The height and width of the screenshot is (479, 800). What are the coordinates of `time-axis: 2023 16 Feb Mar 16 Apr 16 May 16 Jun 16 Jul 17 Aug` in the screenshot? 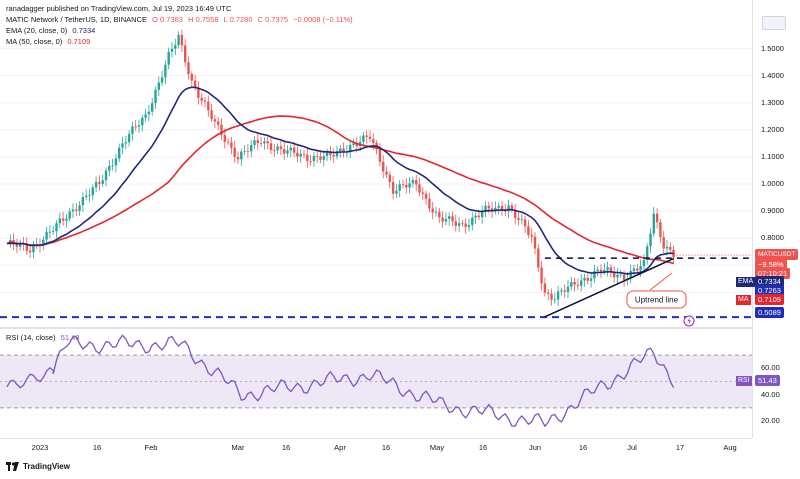 It's located at (376, 447).